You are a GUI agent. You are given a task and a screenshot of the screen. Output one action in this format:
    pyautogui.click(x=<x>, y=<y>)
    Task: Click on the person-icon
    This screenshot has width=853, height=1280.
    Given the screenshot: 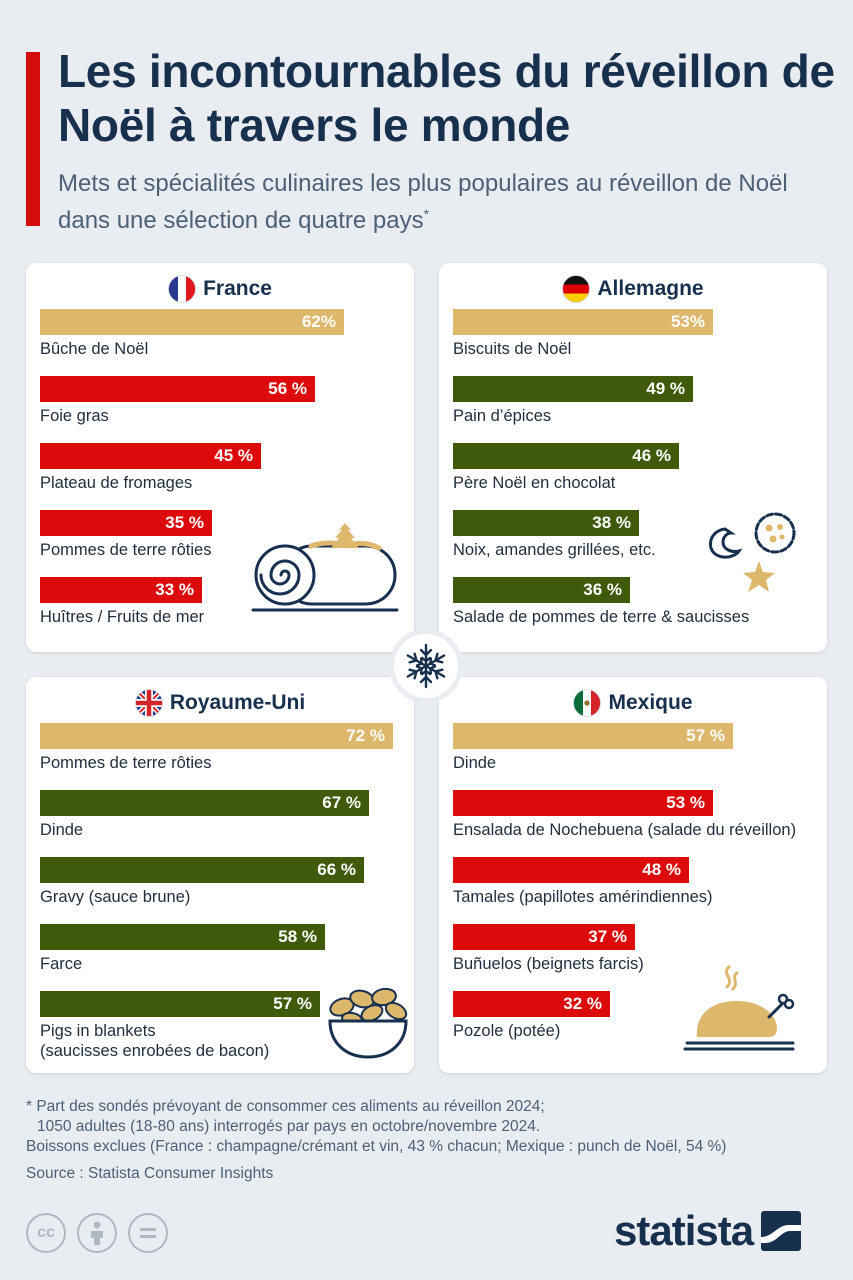 What is the action you would take?
    pyautogui.click(x=97, y=1233)
    